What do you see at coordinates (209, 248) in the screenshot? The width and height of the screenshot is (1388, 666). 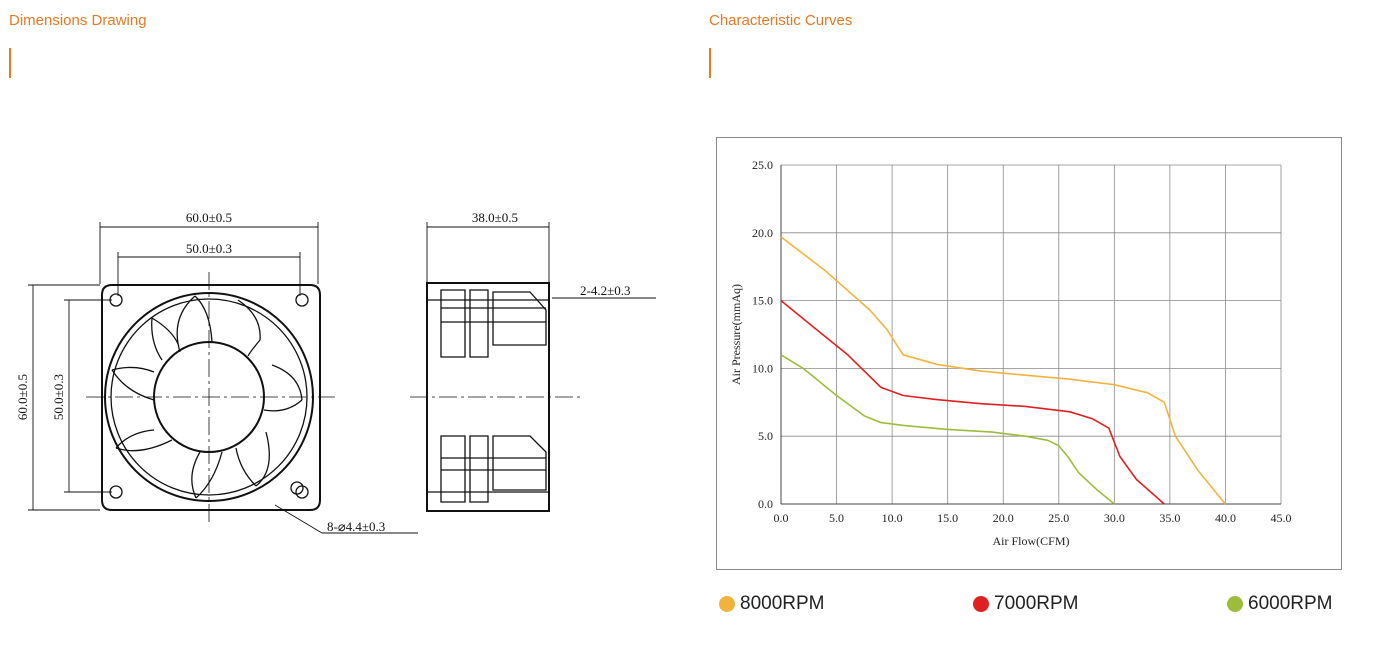 I see `width-inner-label: 50.0±0.3` at bounding box center [209, 248].